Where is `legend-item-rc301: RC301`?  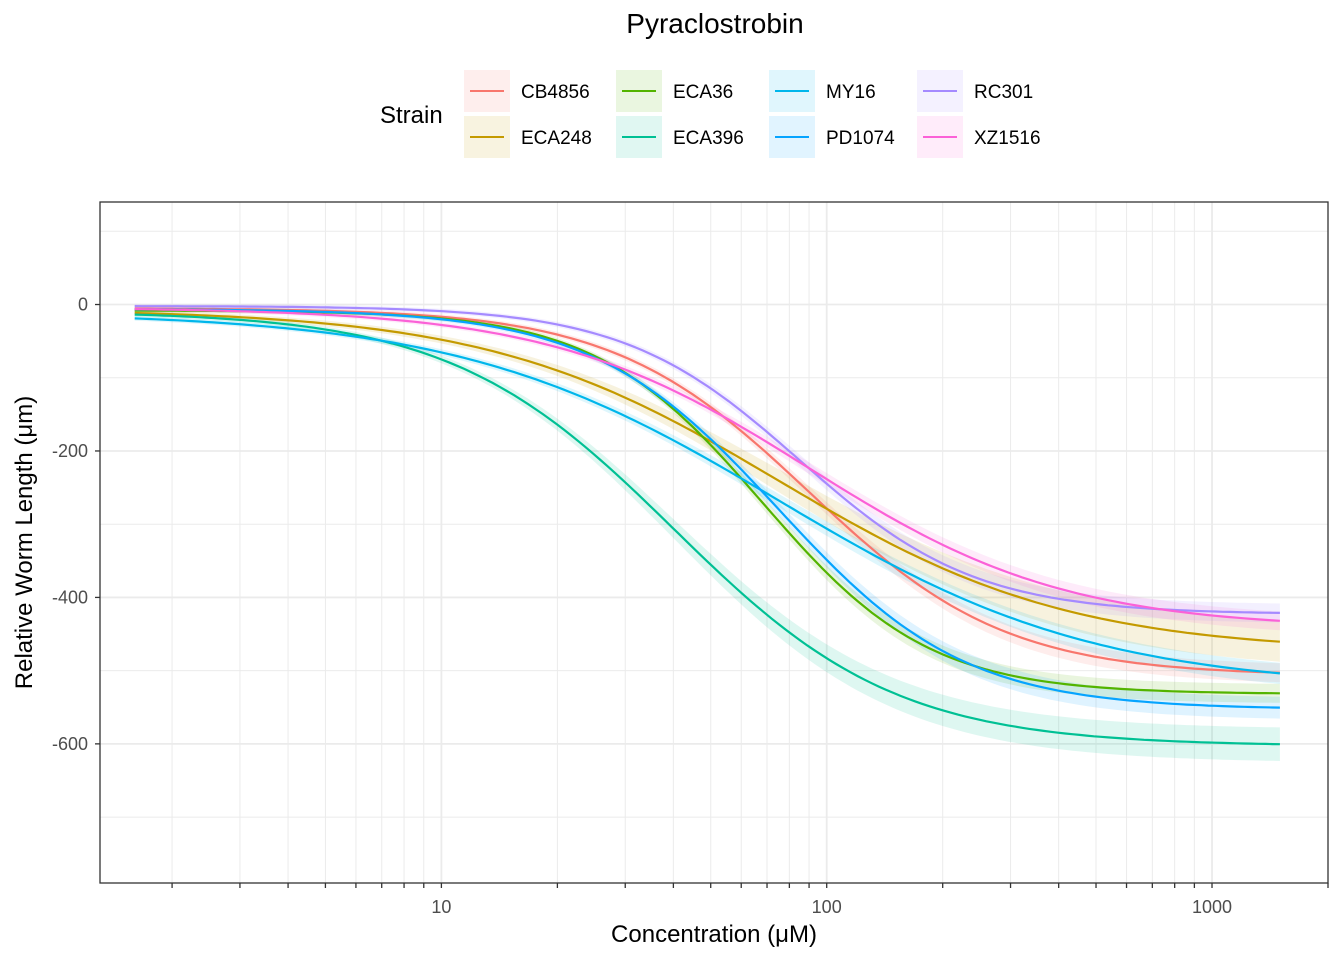 legend-item-rc301: RC301 is located at coordinates (992, 90).